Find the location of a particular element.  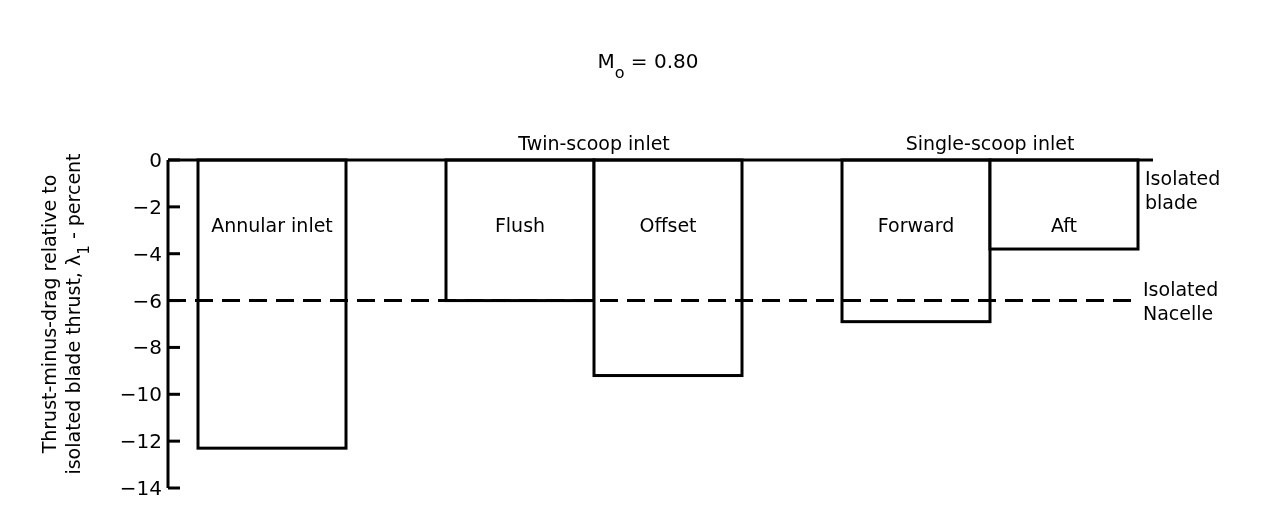

chart-title: M$_{o}$ = 0.80 is located at coordinates (648, 65).